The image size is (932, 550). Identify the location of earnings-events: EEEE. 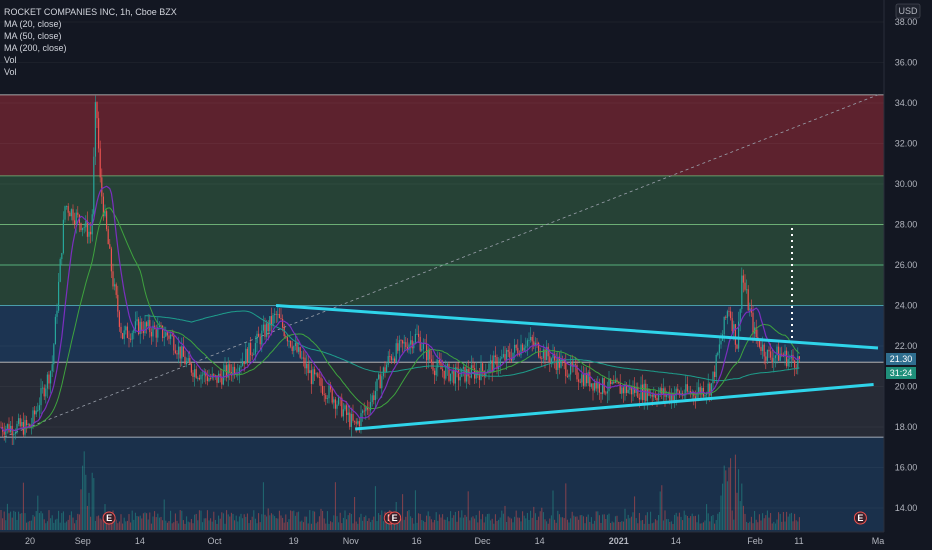
(484, 518).